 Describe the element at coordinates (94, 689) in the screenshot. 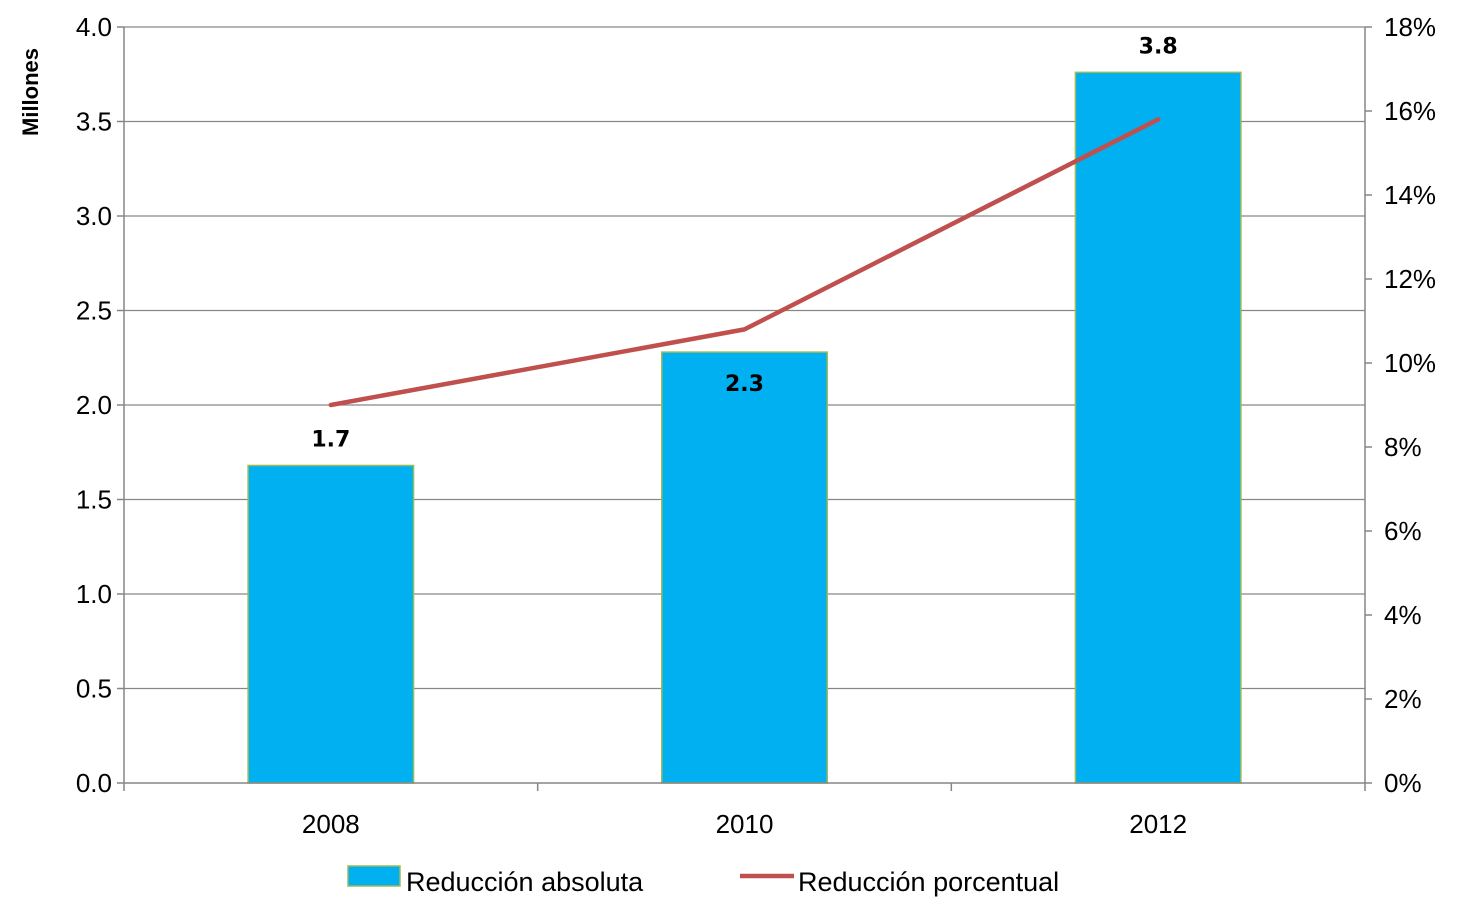

I see `y-tick-label: 0.5` at that location.